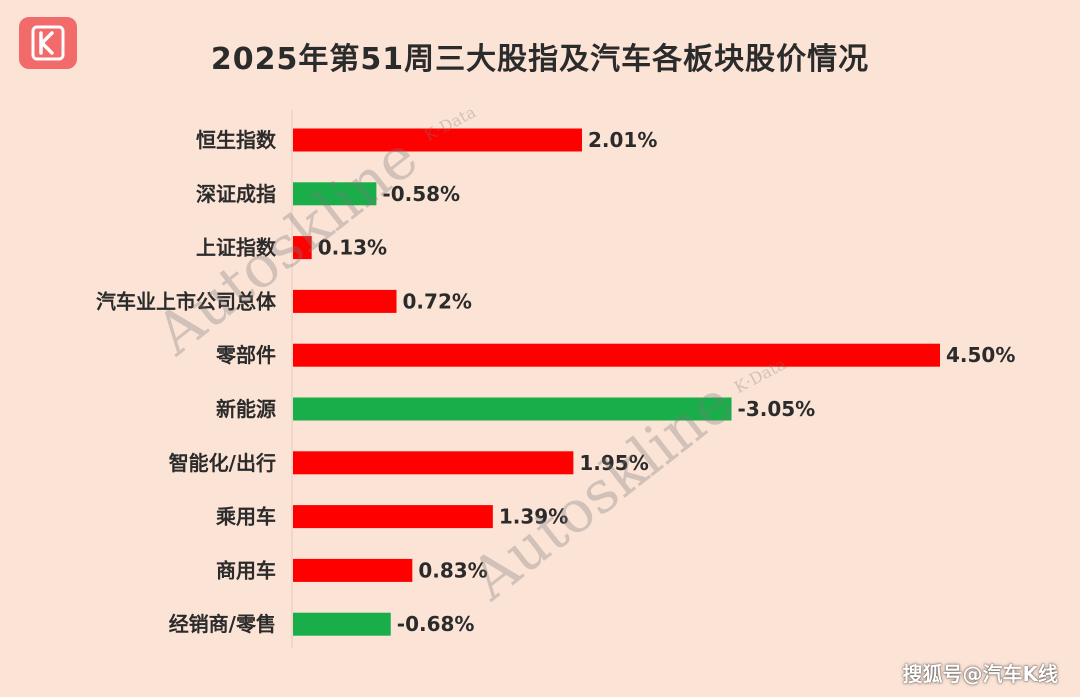  Describe the element at coordinates (452, 570) in the screenshot. I see `value-label: 0.83%` at that location.